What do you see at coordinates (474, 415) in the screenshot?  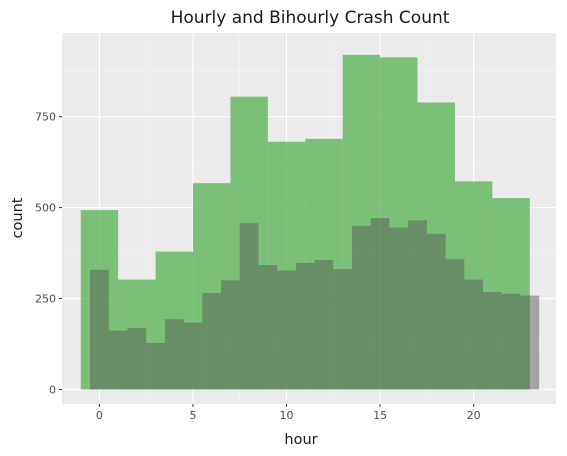 I see `x-tick-label: 20` at bounding box center [474, 415].